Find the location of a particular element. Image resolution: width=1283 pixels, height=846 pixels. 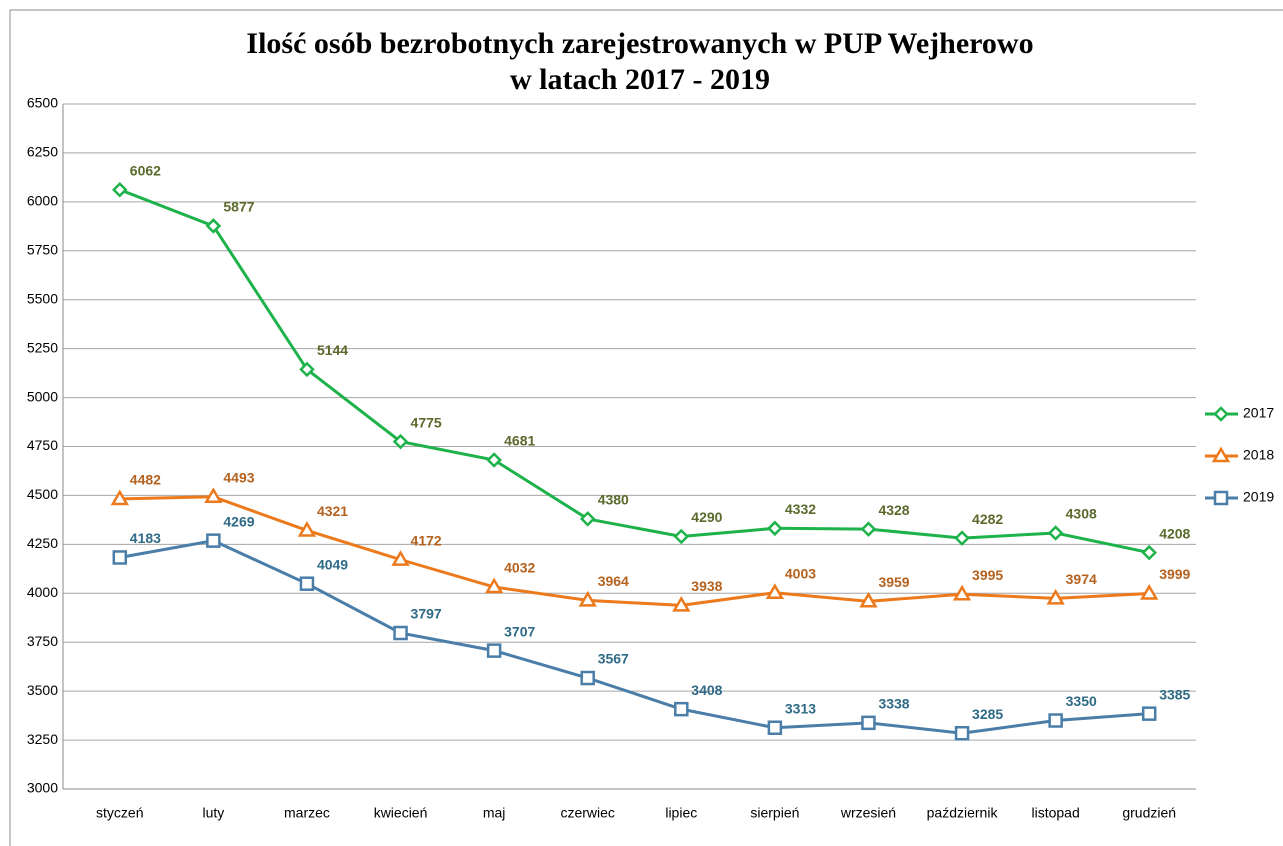

x-tick-label: luty is located at coordinates (213, 813).